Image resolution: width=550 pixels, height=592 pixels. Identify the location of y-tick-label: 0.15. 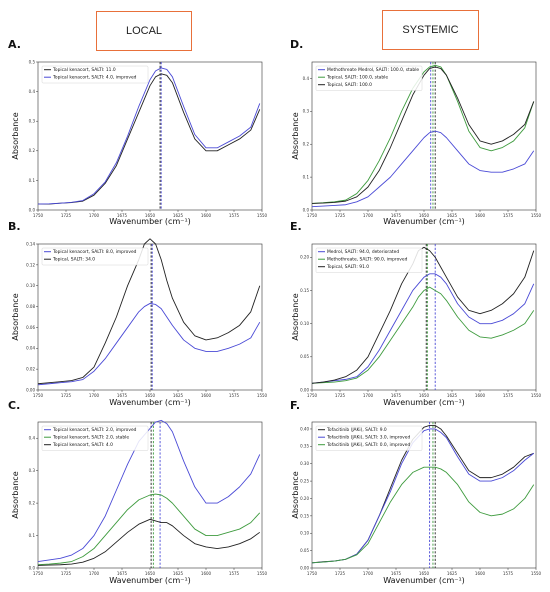
(304, 515).